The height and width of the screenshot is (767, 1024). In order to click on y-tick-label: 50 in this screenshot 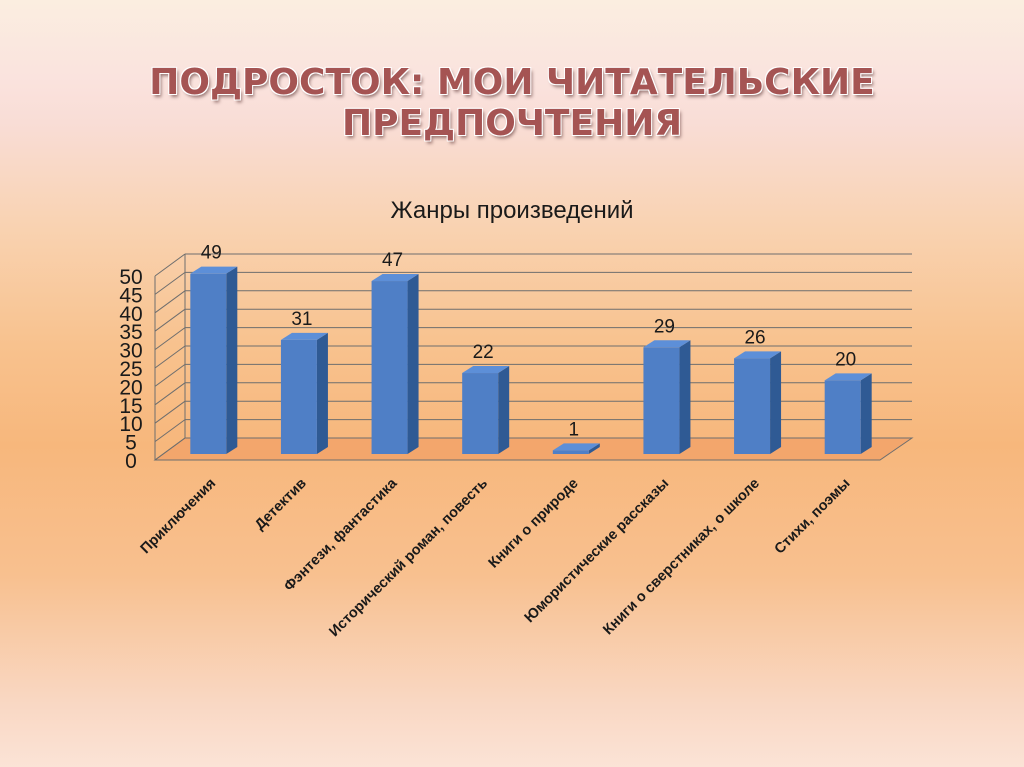, I will do `click(130, 277)`.